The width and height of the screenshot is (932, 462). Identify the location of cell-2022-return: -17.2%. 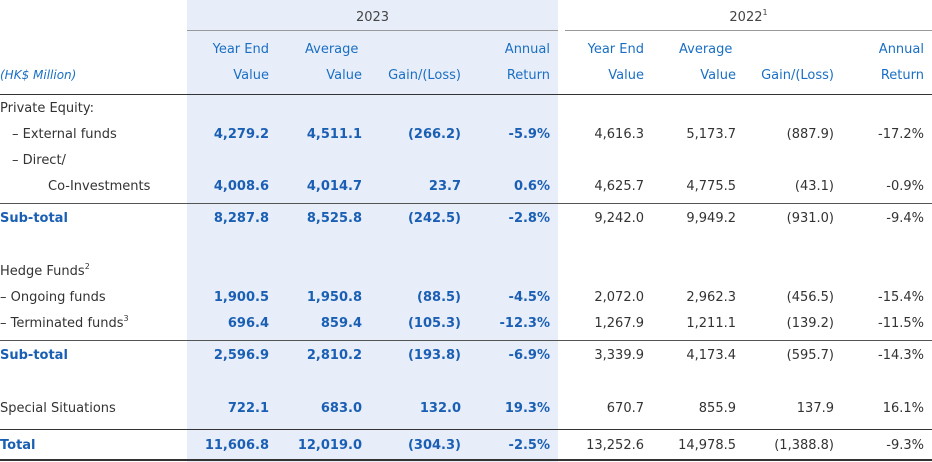
(901, 134).